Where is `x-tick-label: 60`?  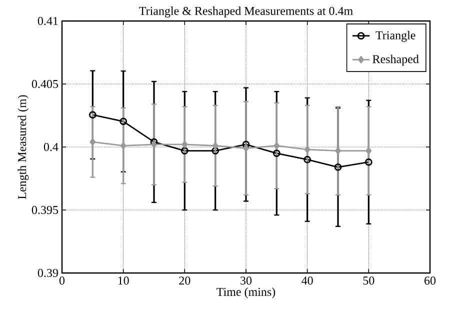 x-tick-label: 60 is located at coordinates (430, 280).